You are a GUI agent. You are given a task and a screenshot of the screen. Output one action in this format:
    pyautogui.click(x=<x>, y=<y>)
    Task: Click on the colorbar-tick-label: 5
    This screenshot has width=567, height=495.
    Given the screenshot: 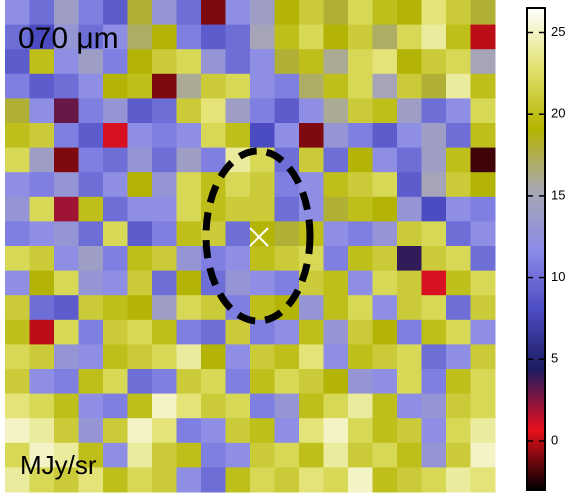 What is the action you would take?
    pyautogui.click(x=554, y=358)
    